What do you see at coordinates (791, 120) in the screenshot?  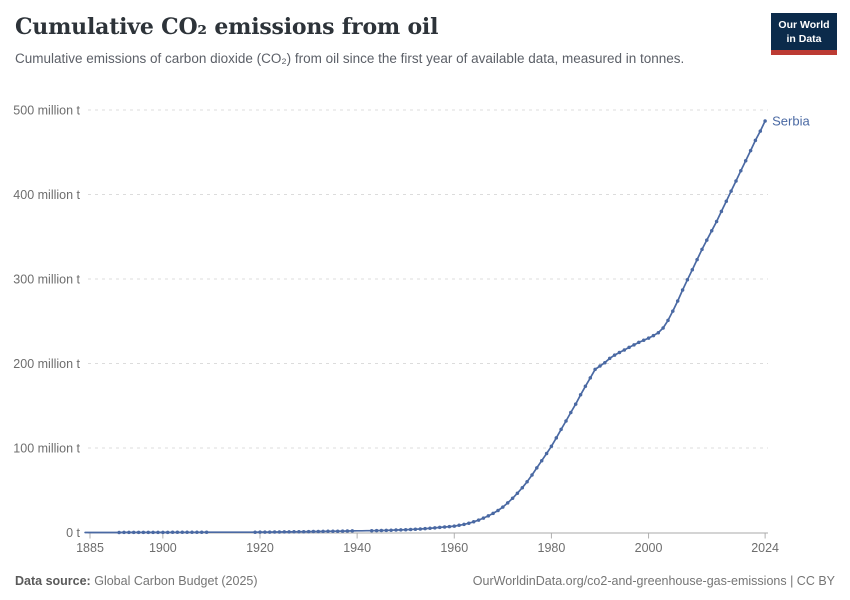 I see `entity-label-serbia: Serbia` at bounding box center [791, 120].